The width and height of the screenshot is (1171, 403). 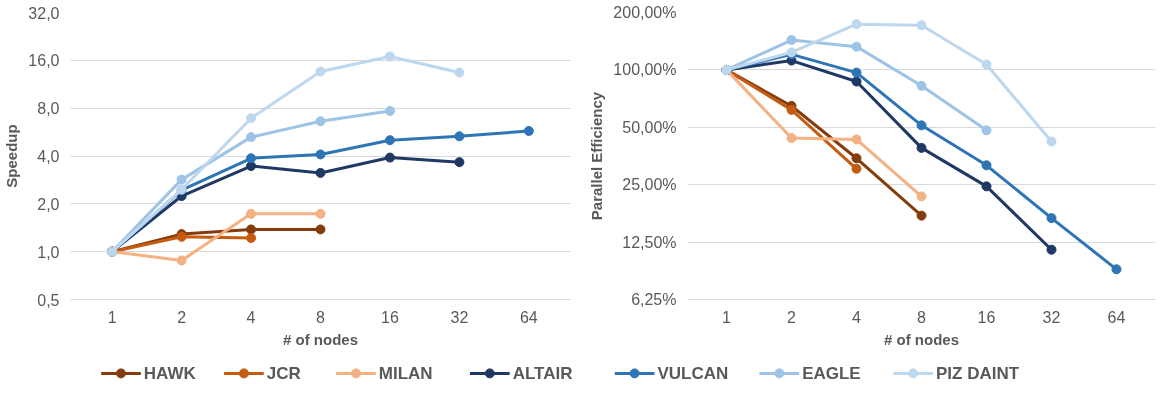 What do you see at coordinates (12, 156) in the screenshot?
I see `y-axis-title: Speedup` at bounding box center [12, 156].